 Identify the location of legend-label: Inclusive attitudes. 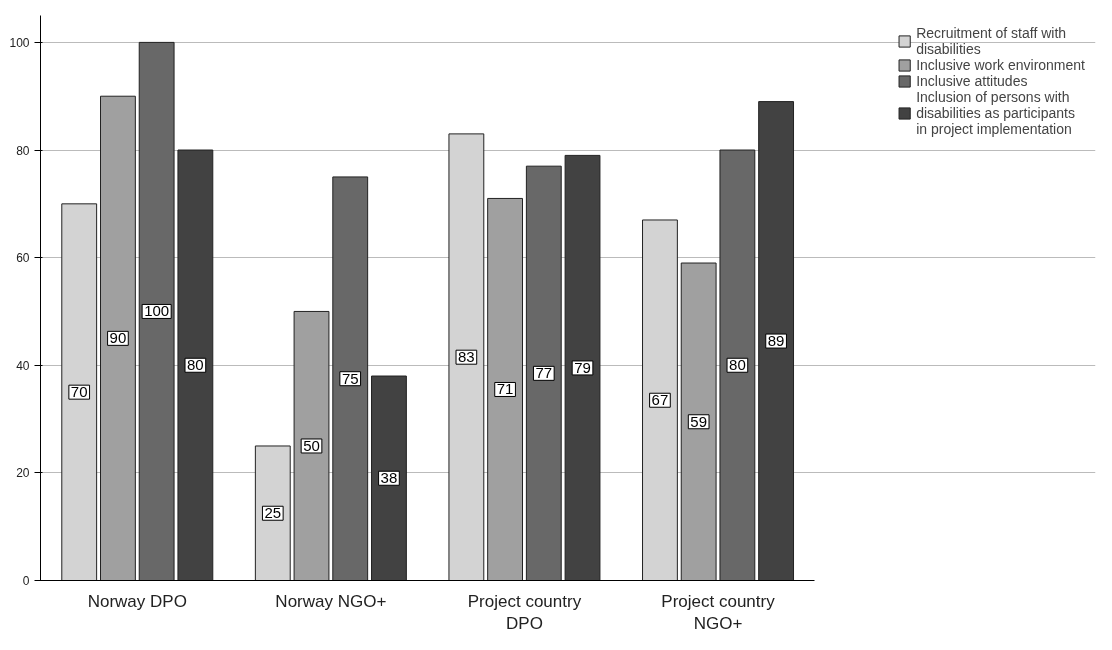
(972, 81).